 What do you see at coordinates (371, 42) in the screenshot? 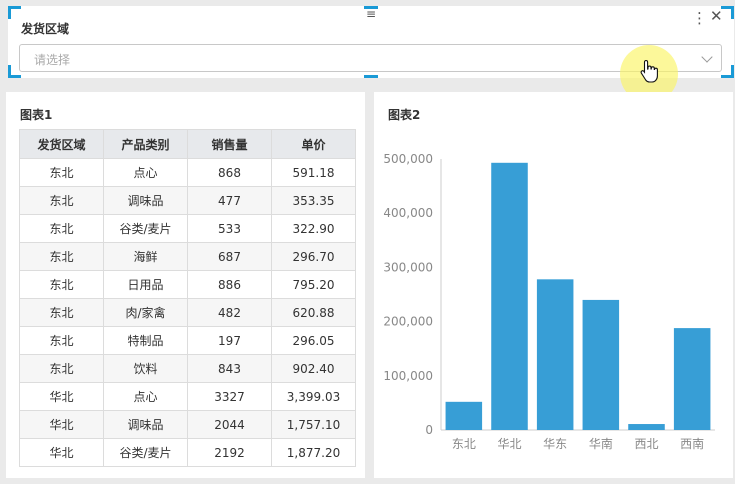
I see `region-filter-widget: ≡ 发货区域 ⋮ ✕ 请选择` at bounding box center [371, 42].